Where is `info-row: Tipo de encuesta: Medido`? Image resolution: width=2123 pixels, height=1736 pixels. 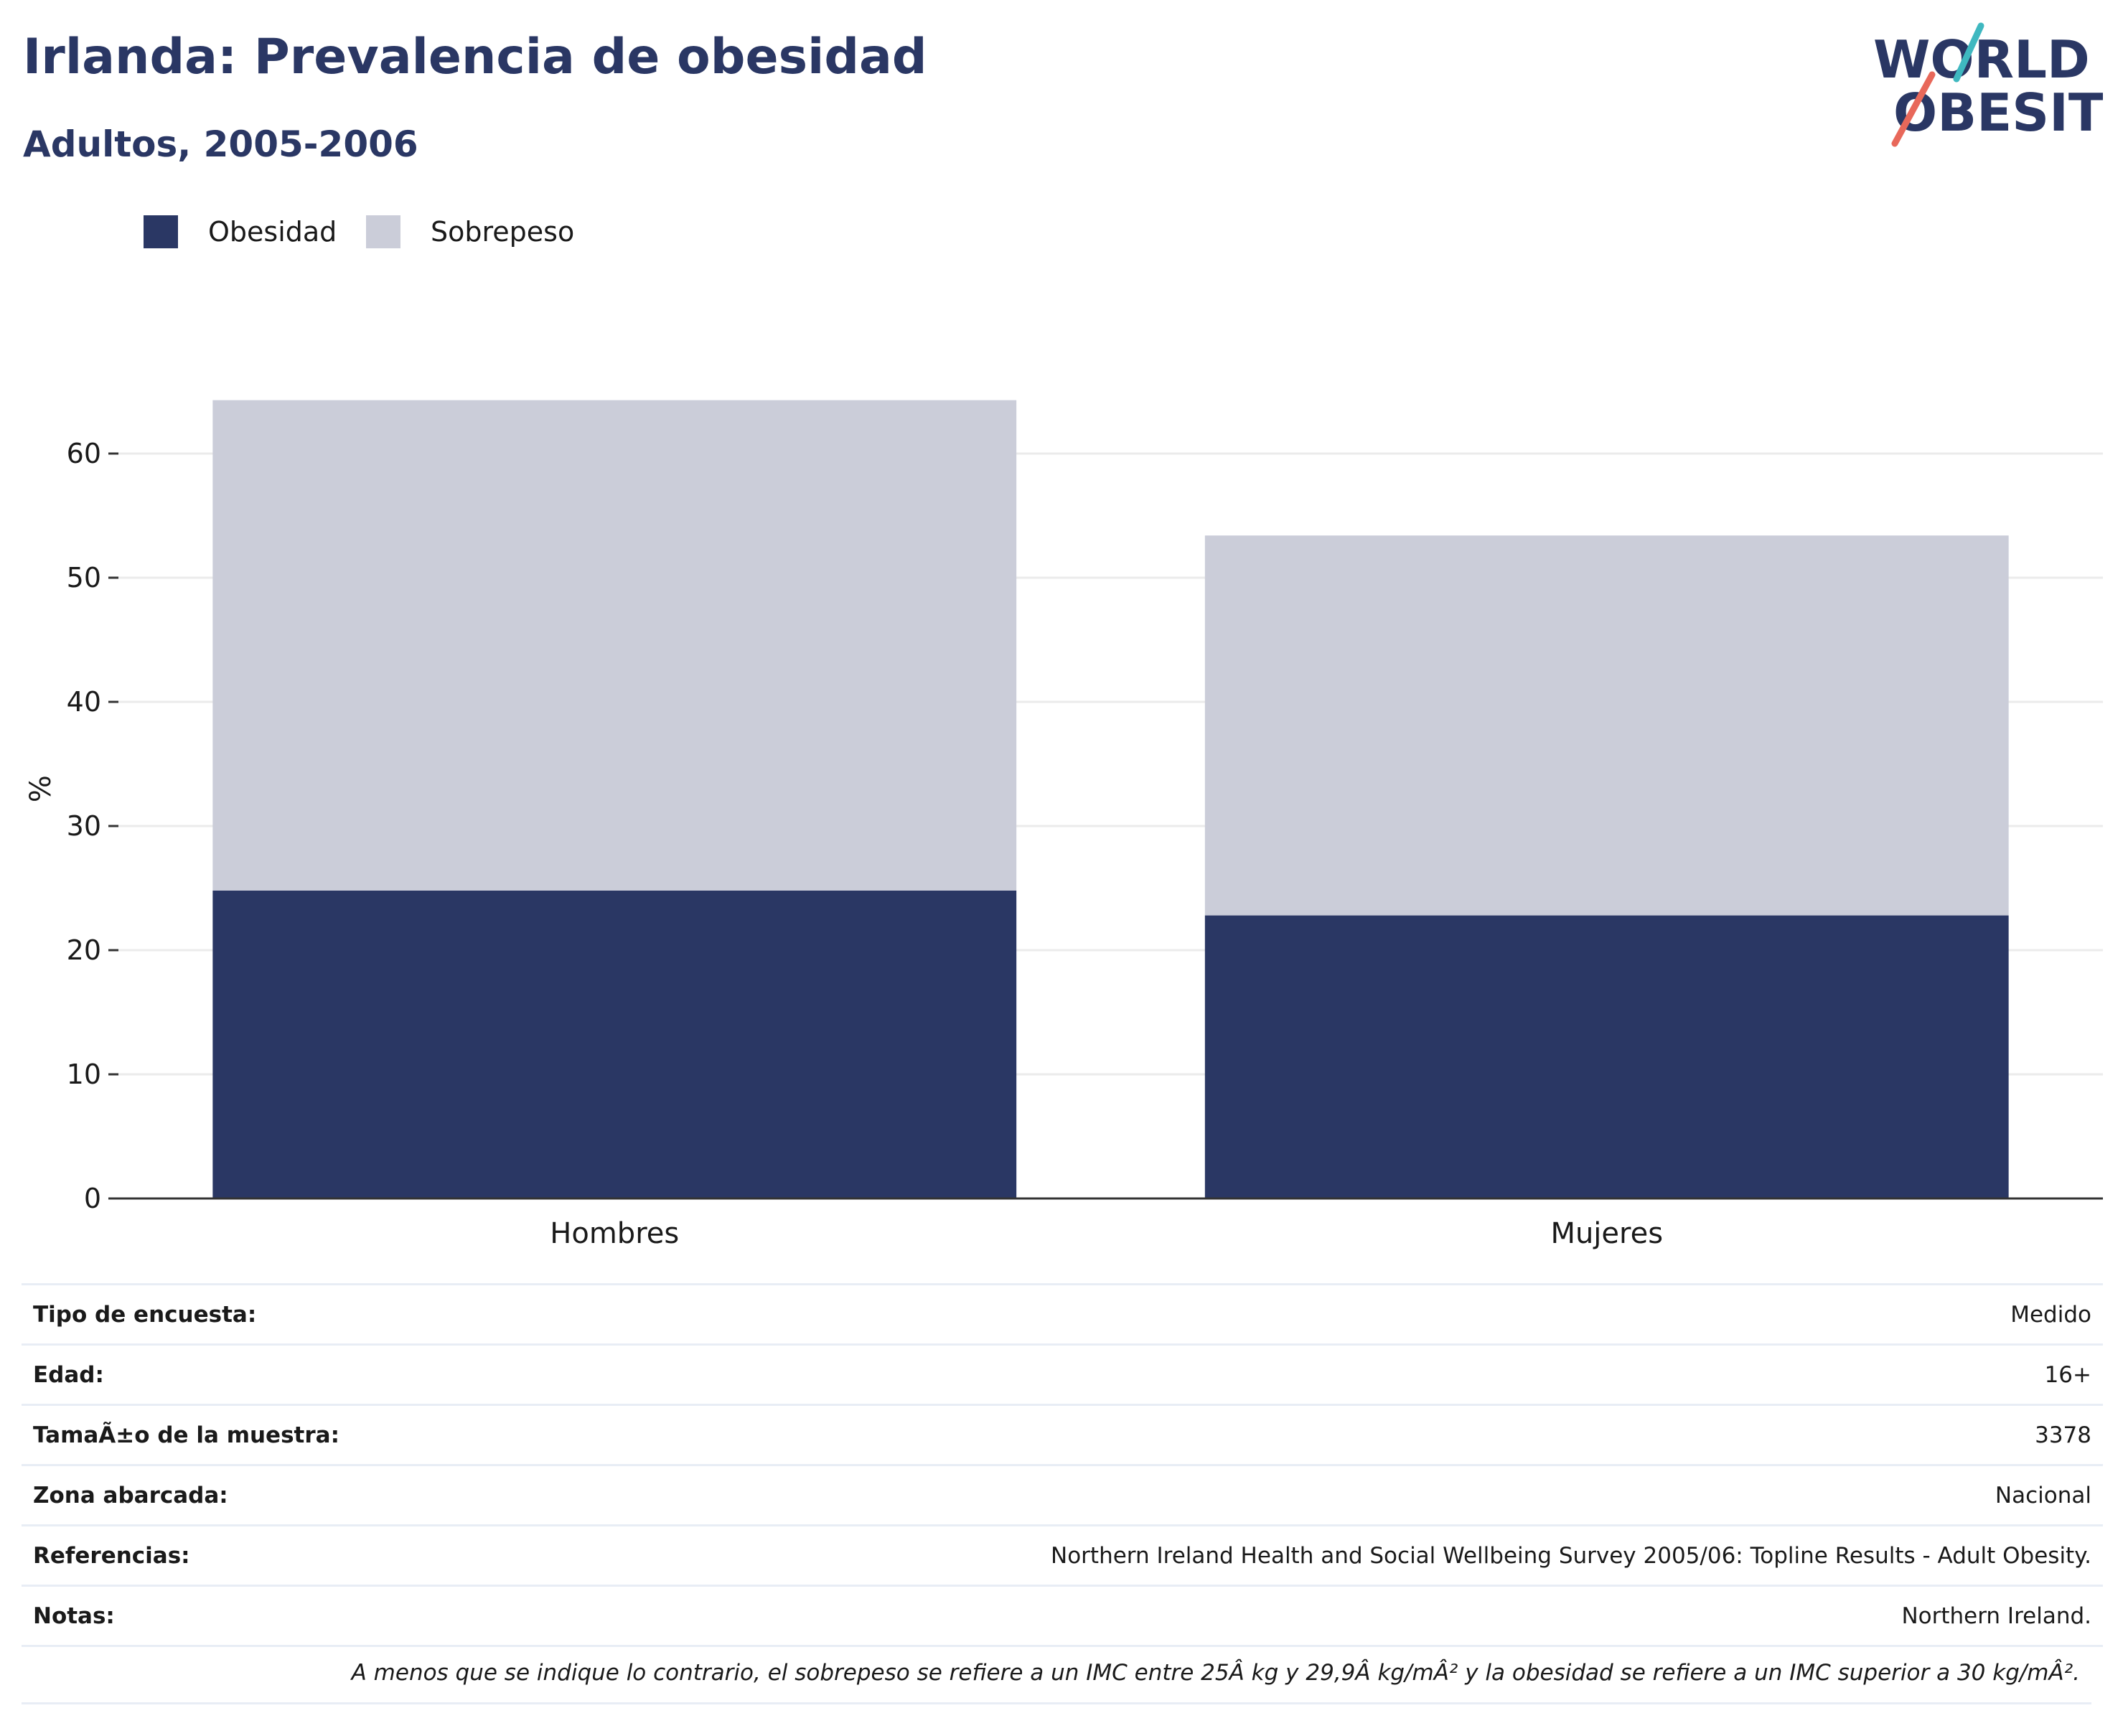
info-row: Tipo de encuesta: Medido is located at coordinates (1062, 1314).